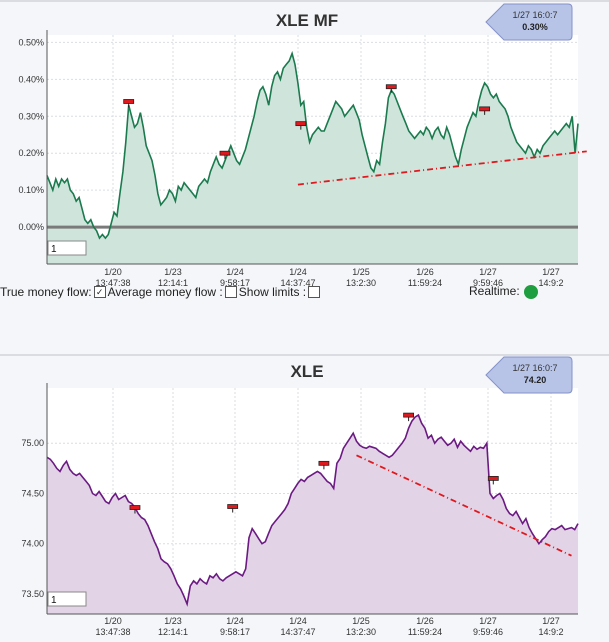 The width and height of the screenshot is (609, 642). I want to click on true-money-flow-checkbox: ✓, so click(99, 291).